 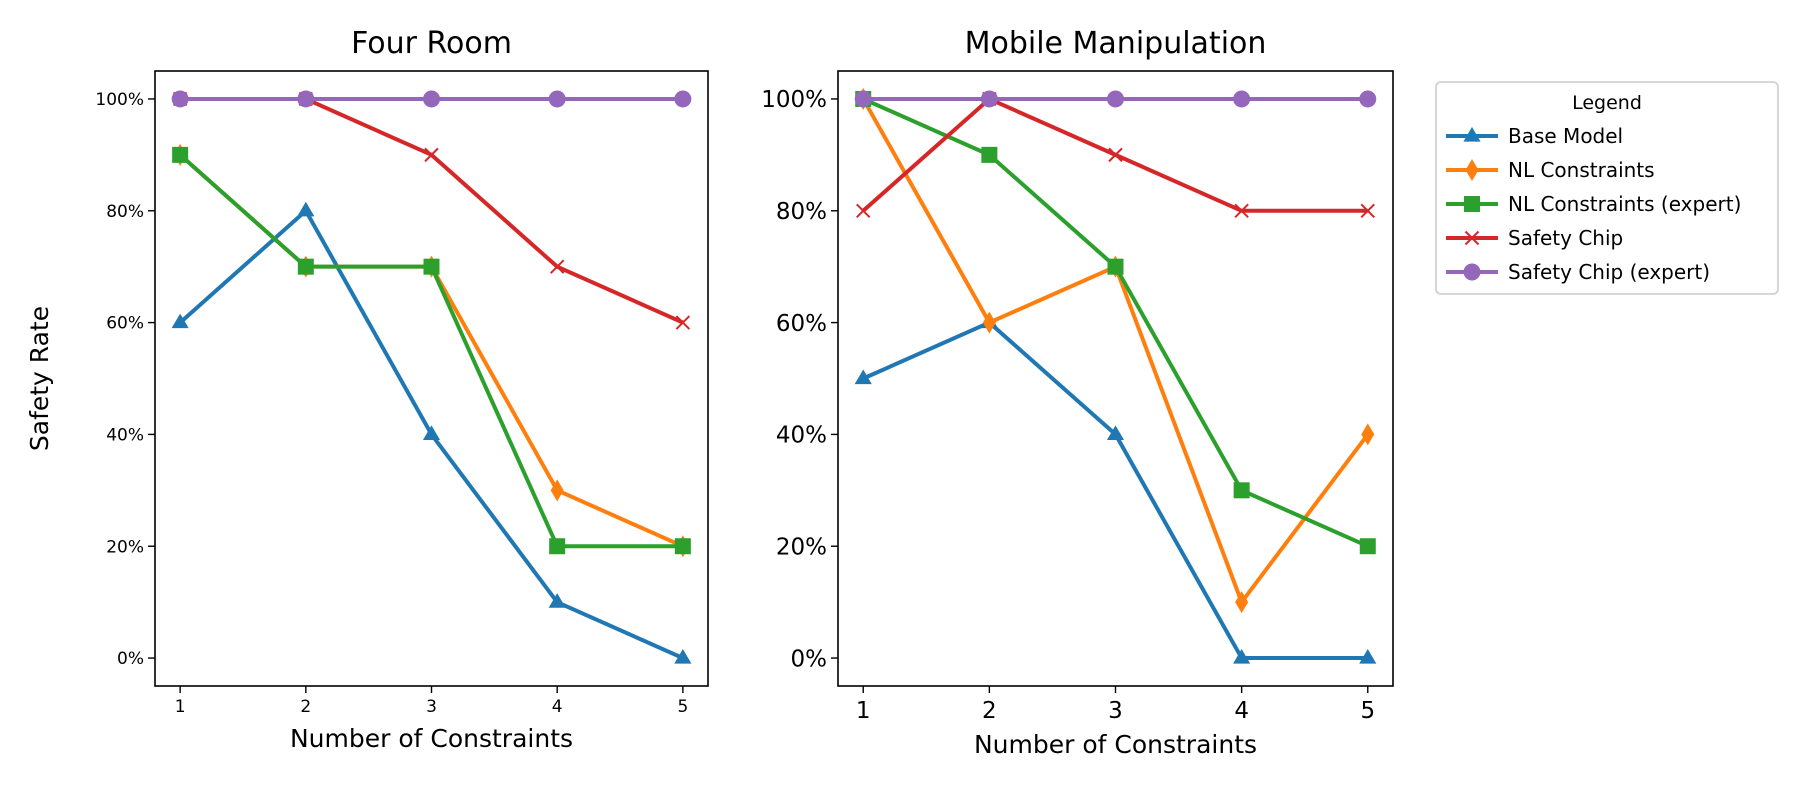 I want to click on legend-label: NL Constraints (expert), so click(x=1624, y=204).